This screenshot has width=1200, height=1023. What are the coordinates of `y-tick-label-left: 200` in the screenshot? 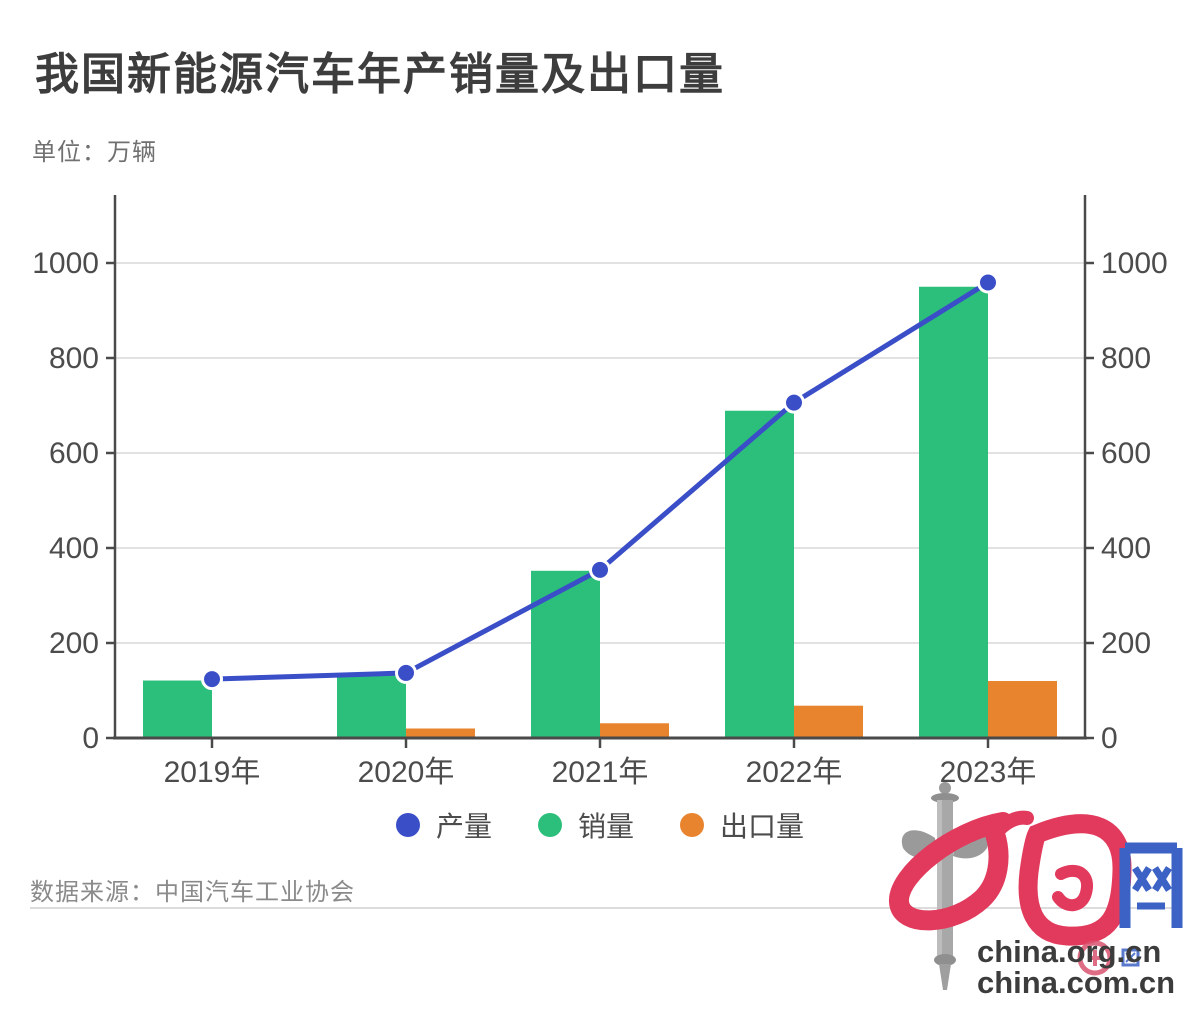 It's located at (74, 643).